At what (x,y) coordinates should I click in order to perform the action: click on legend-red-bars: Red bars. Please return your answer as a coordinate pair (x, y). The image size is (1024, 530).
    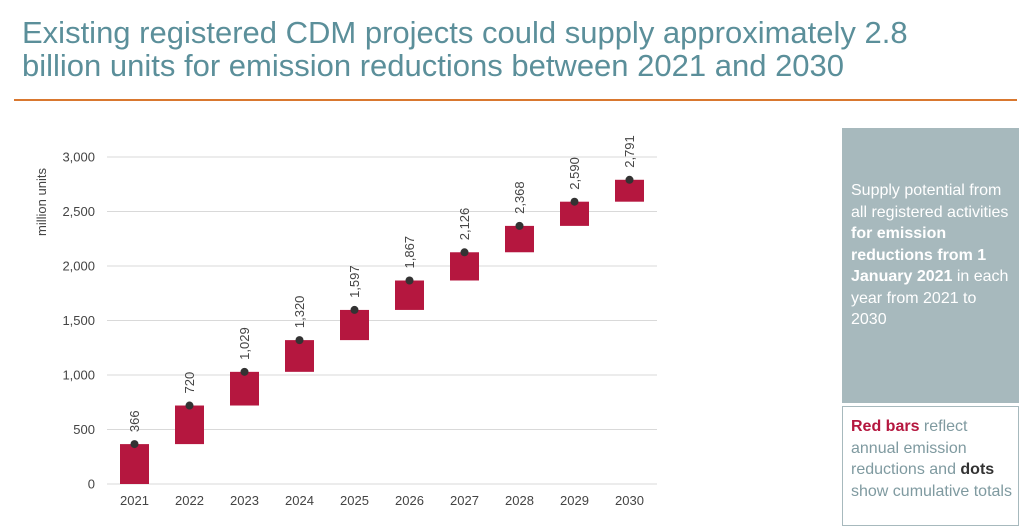
    Looking at the image, I should click on (885, 426).